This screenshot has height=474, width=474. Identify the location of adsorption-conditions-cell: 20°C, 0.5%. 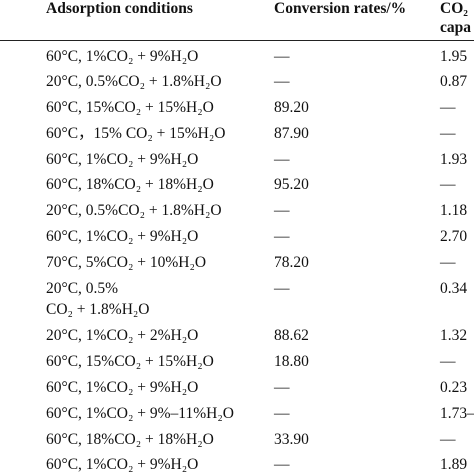
(82, 288).